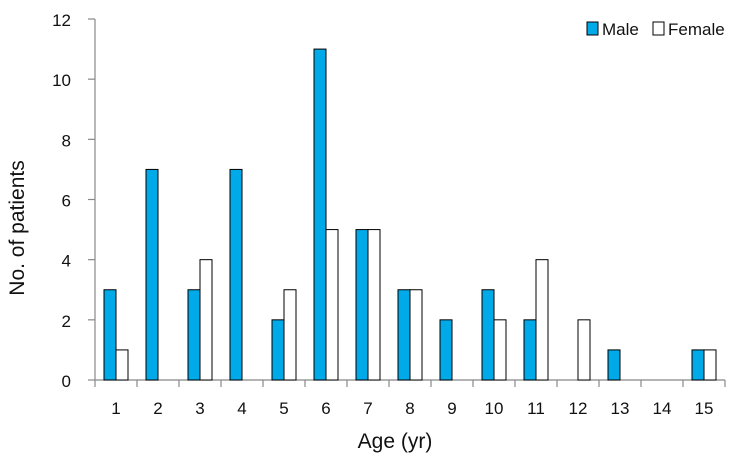  I want to click on x-tick-label: 5, so click(283, 408).